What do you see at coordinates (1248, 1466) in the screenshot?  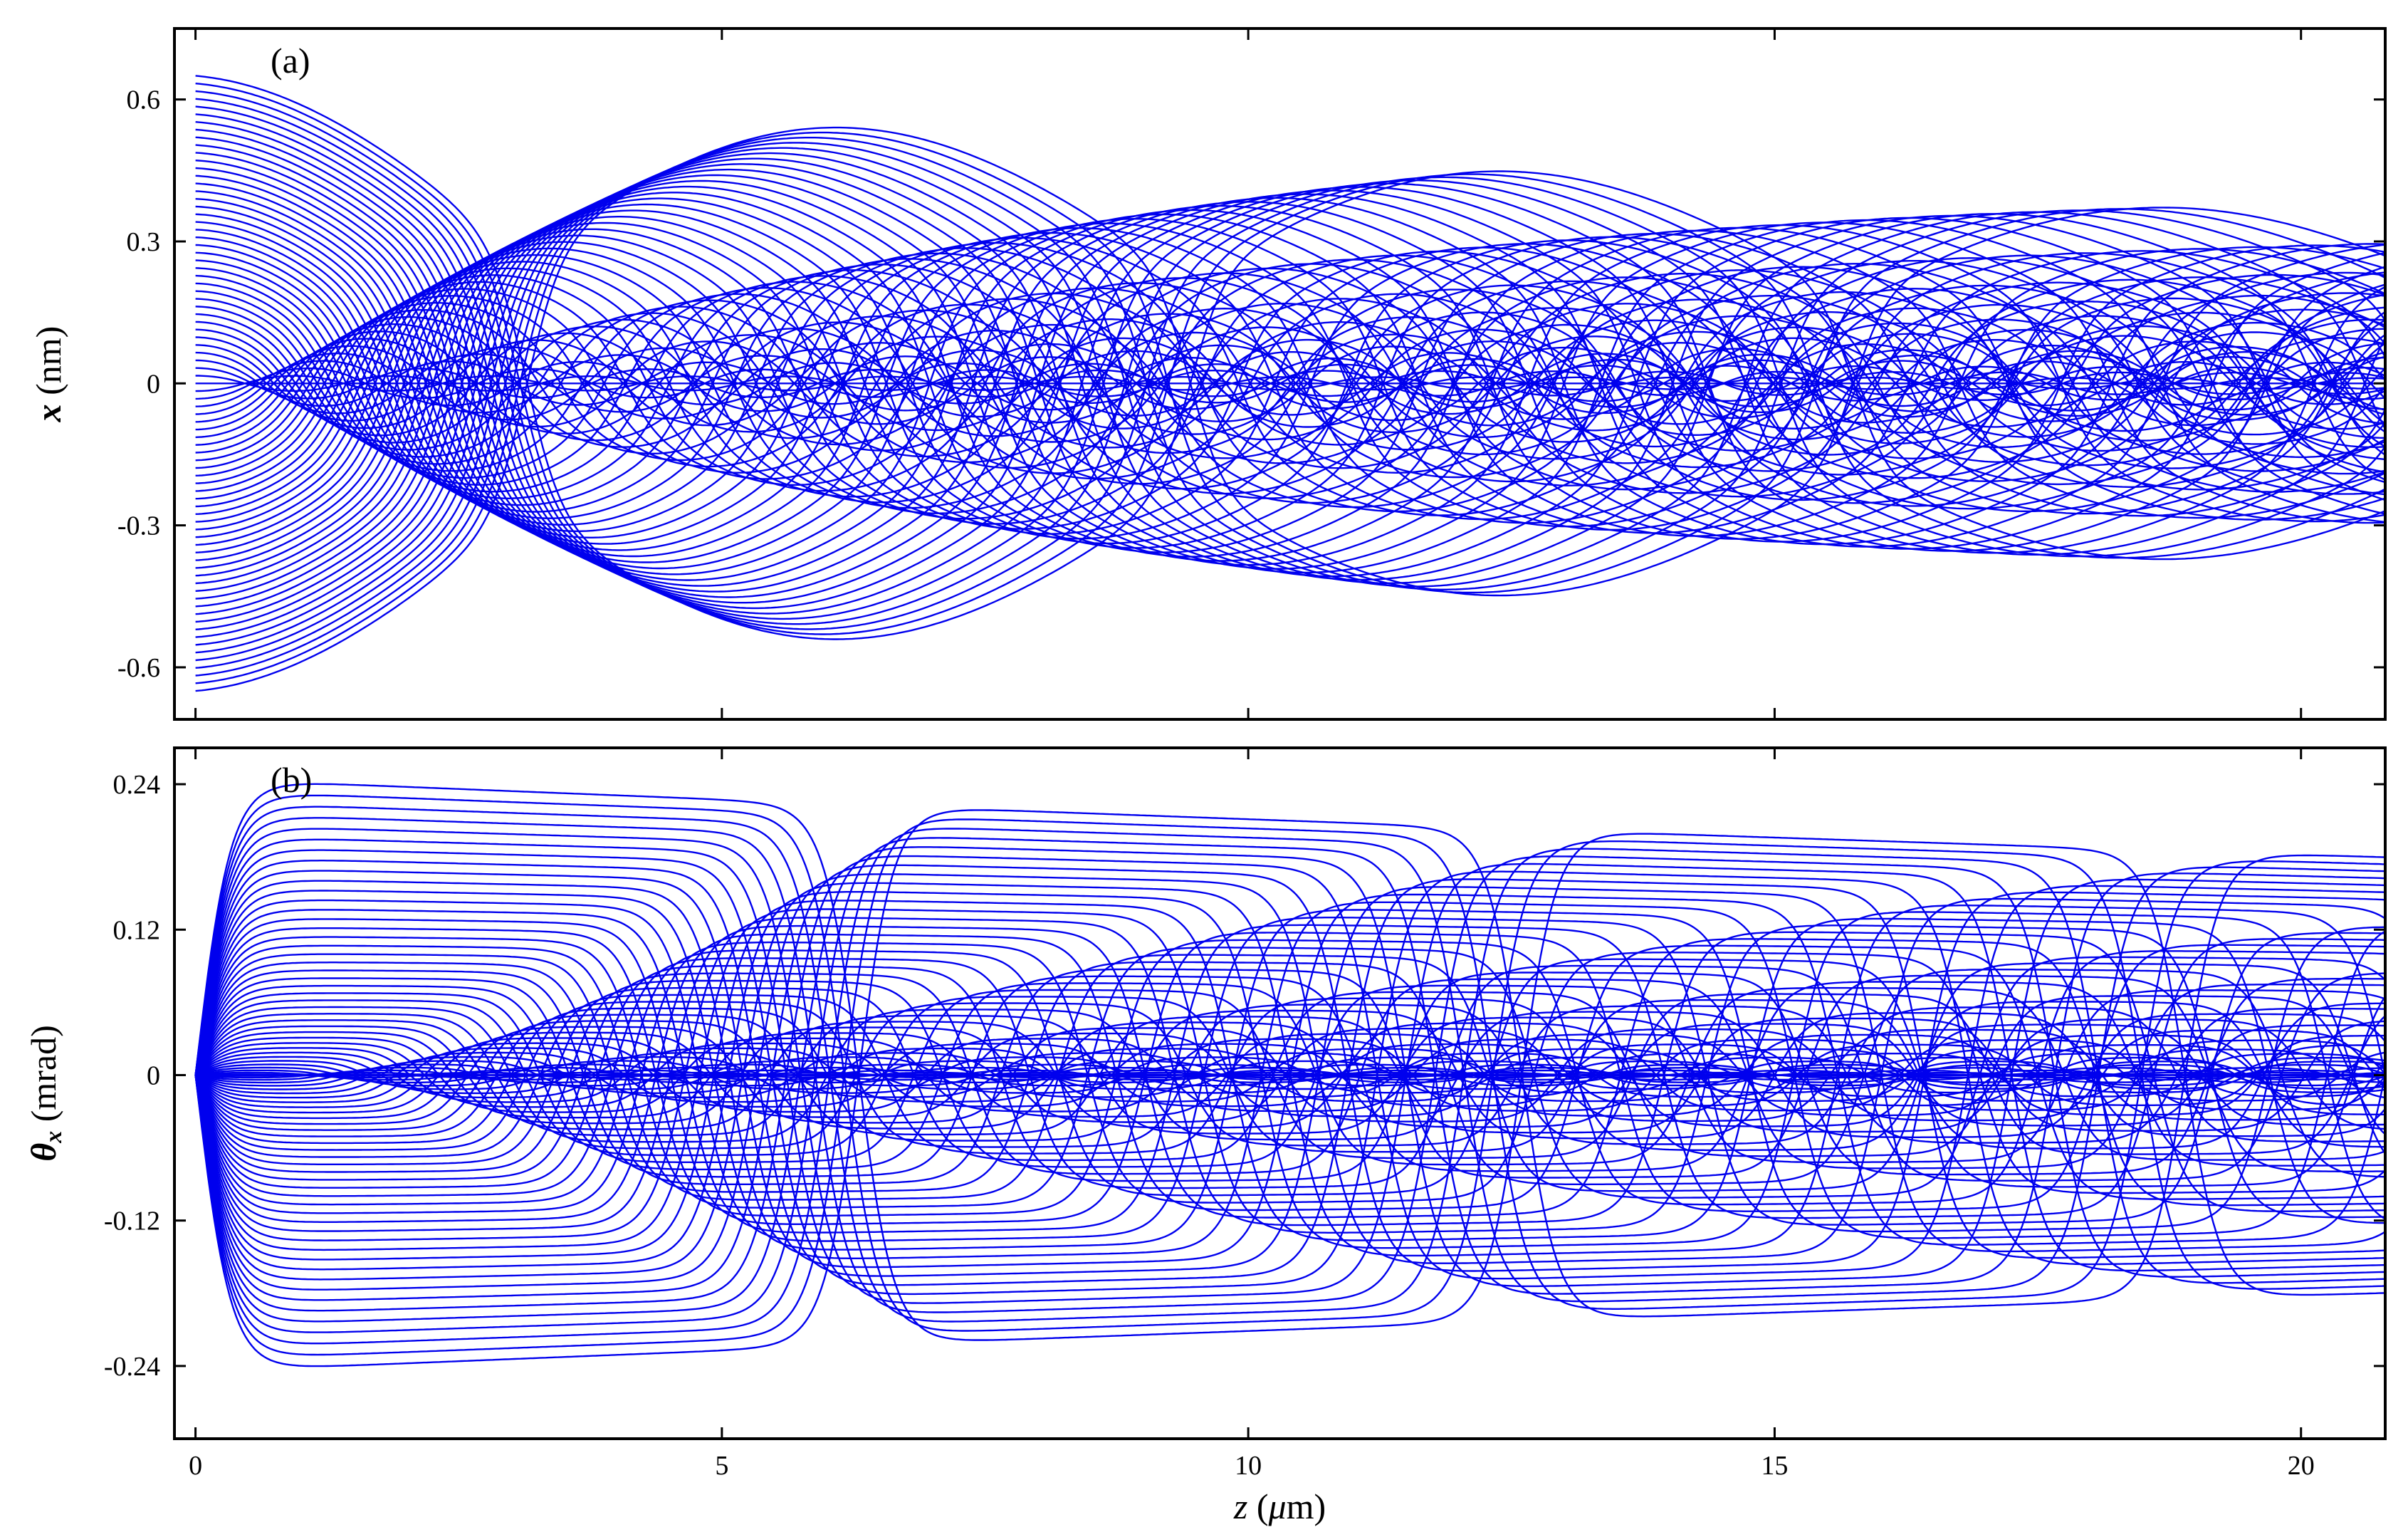 I see `panel-b-x-tick-label: 10` at bounding box center [1248, 1466].